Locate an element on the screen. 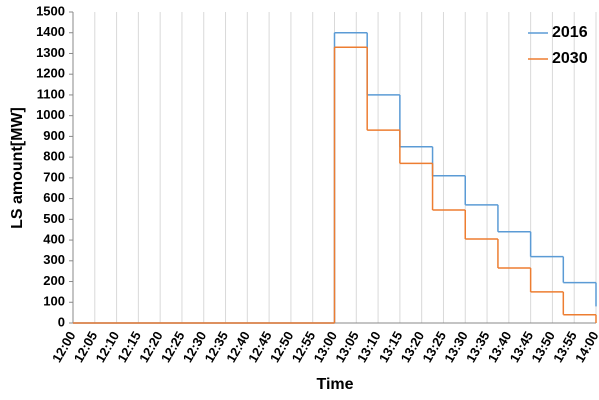 Image resolution: width=599 pixels, height=400 pixels. y-tick-label: 600 is located at coordinates (54, 197).